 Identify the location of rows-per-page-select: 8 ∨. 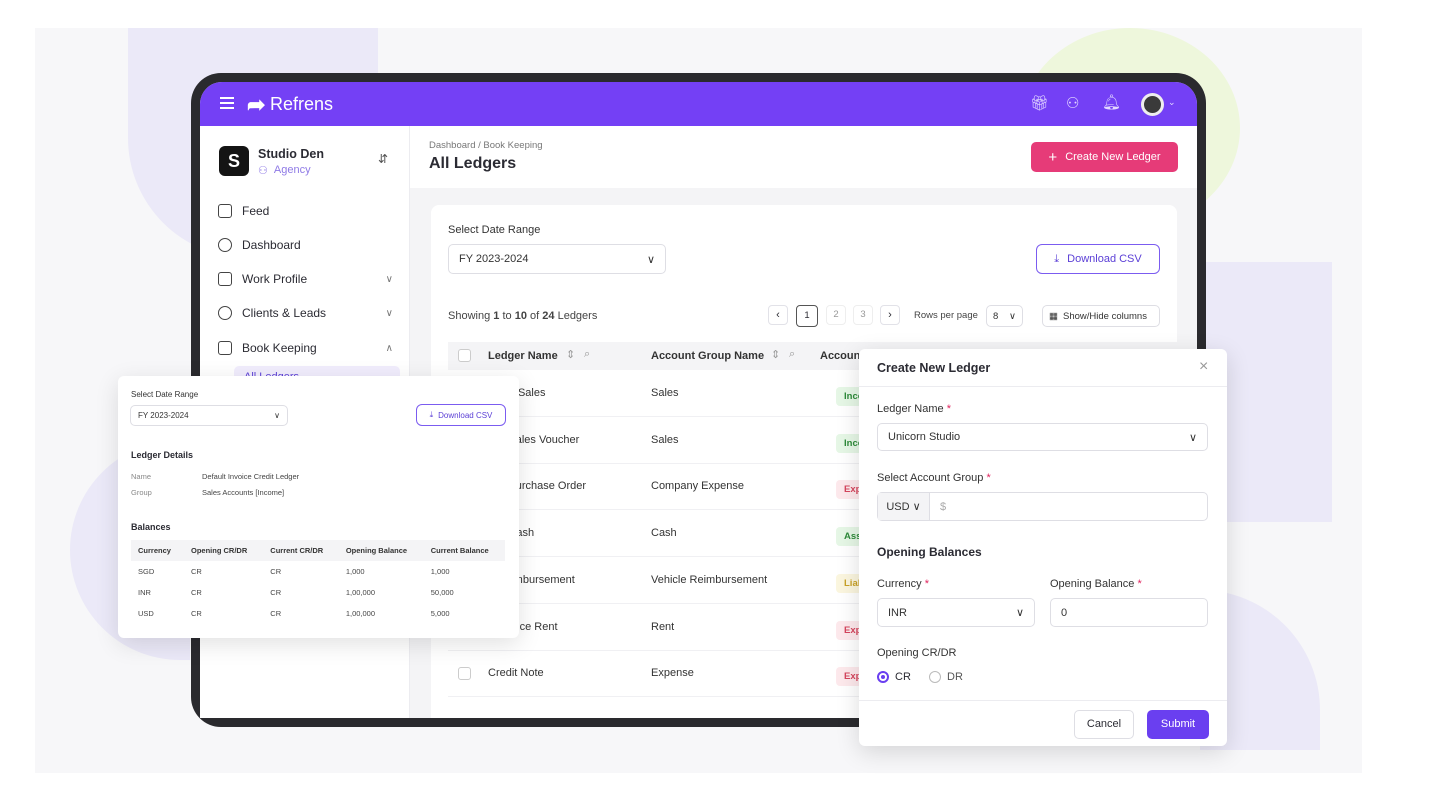
(1004, 316).